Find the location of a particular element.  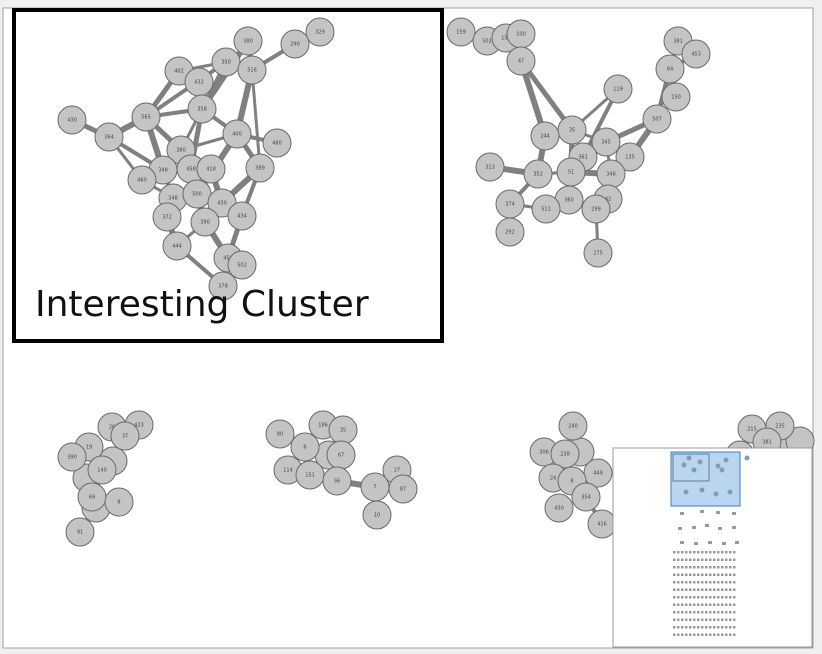

node-label: 8 is located at coordinates (118, 503).